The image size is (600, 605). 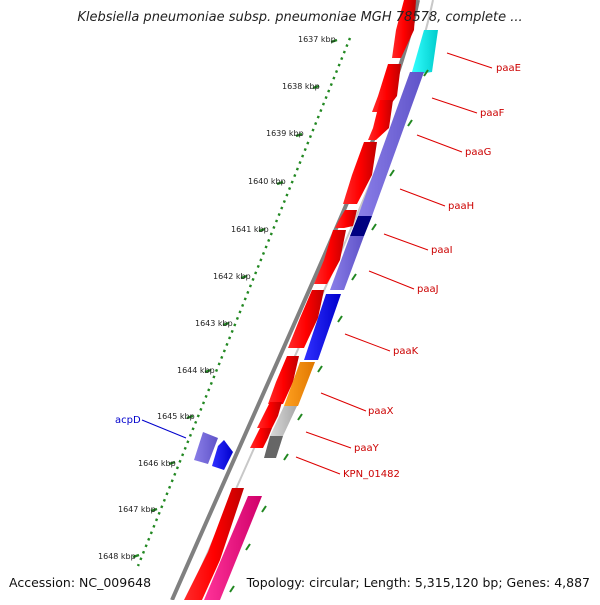 What do you see at coordinates (250, 229) in the screenshot?
I see `kbp-label: 1641 kbp` at bounding box center [250, 229].